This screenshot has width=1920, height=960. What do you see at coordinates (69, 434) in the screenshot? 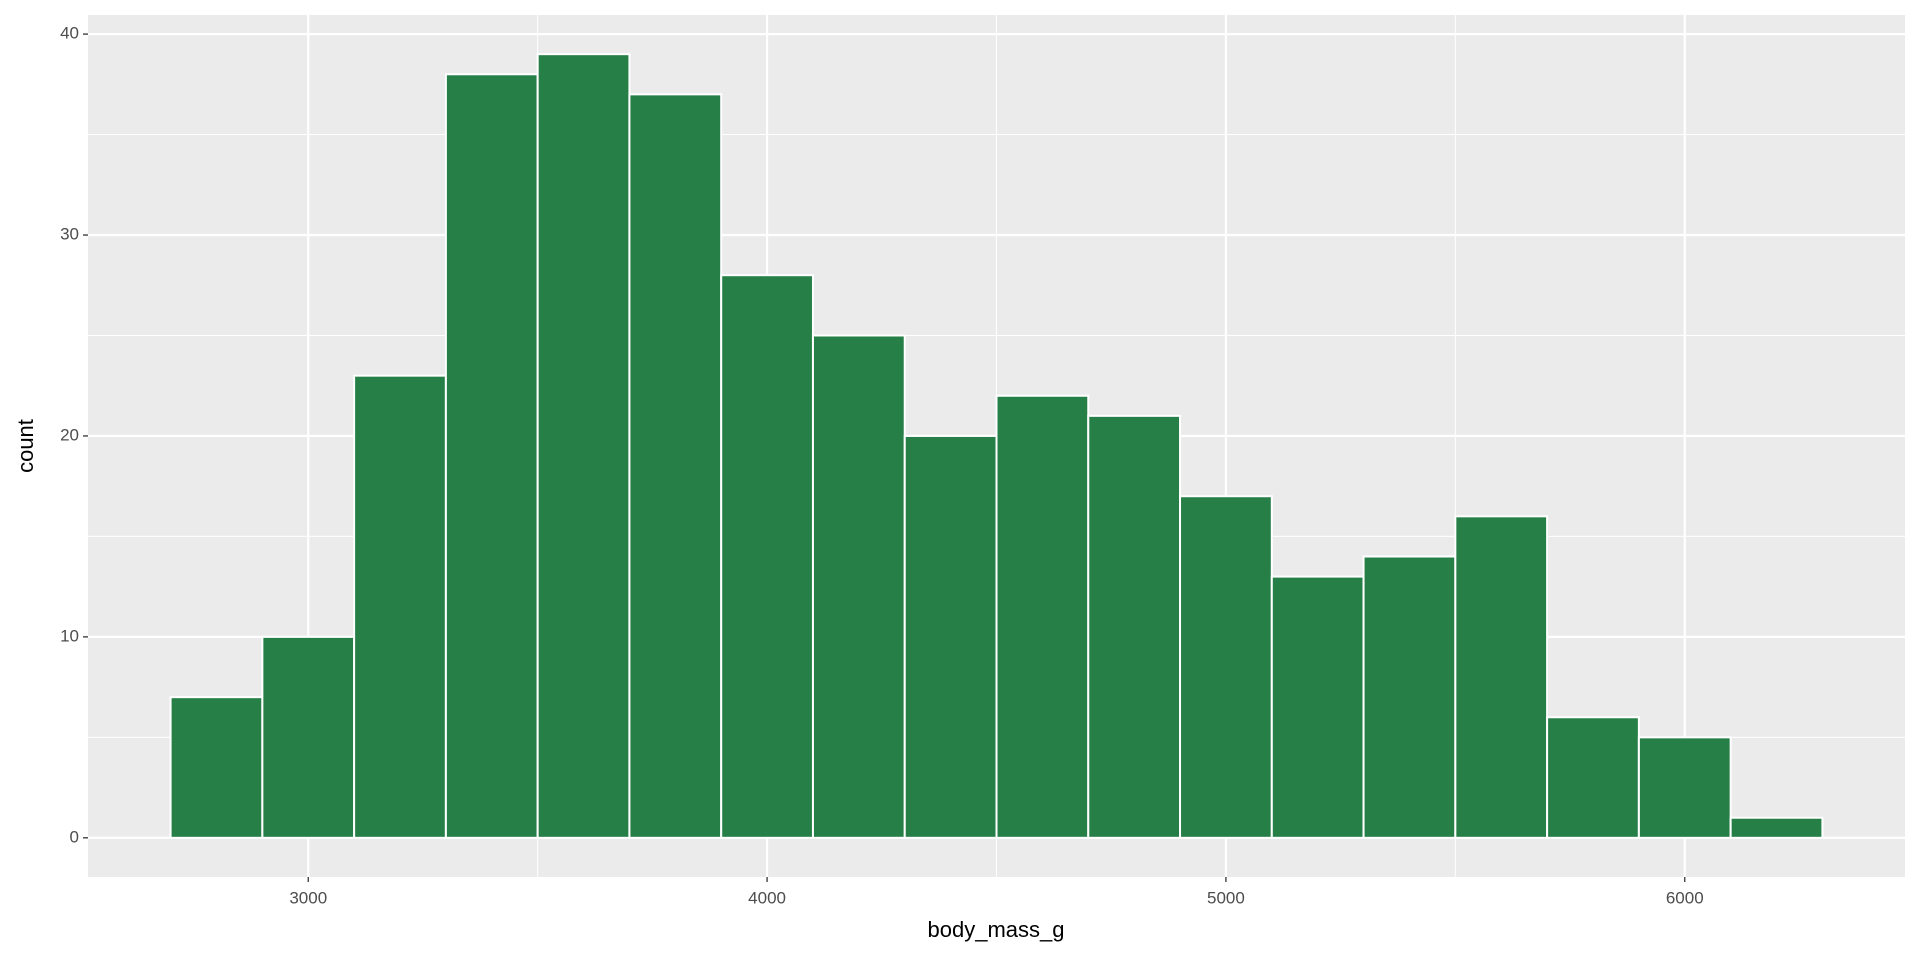
I see `y-tick-label: 20` at bounding box center [69, 434].